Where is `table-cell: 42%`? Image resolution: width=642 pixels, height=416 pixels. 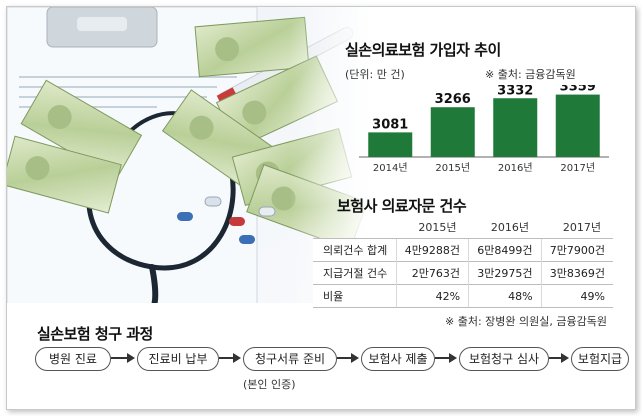 table-cell: 42% is located at coordinates (432, 296).